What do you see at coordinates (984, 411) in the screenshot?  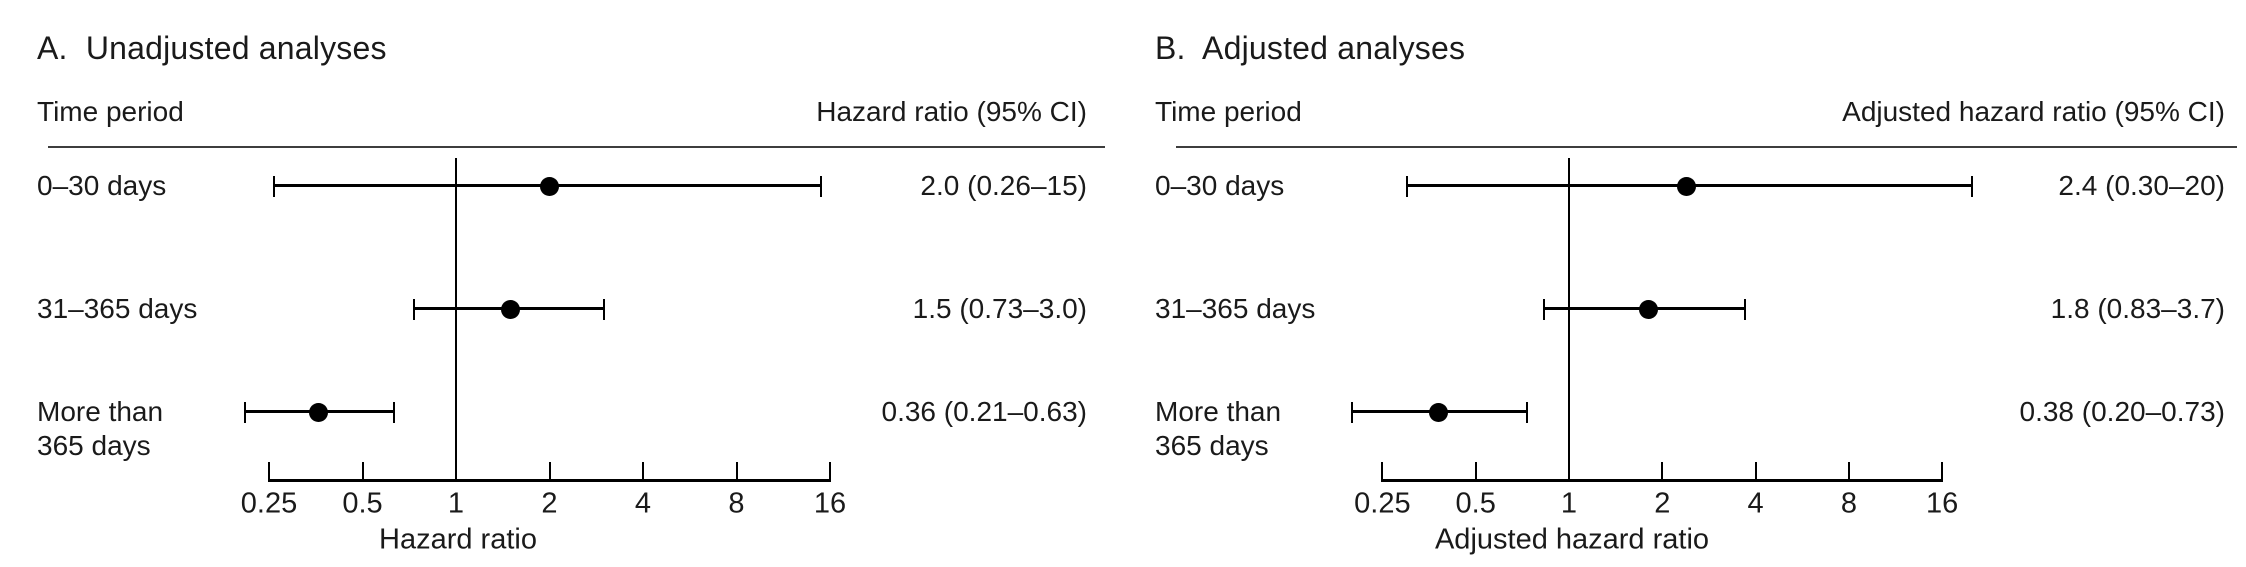 I see `row-value: 0.36 (0.21–0.63)` at bounding box center [984, 411].